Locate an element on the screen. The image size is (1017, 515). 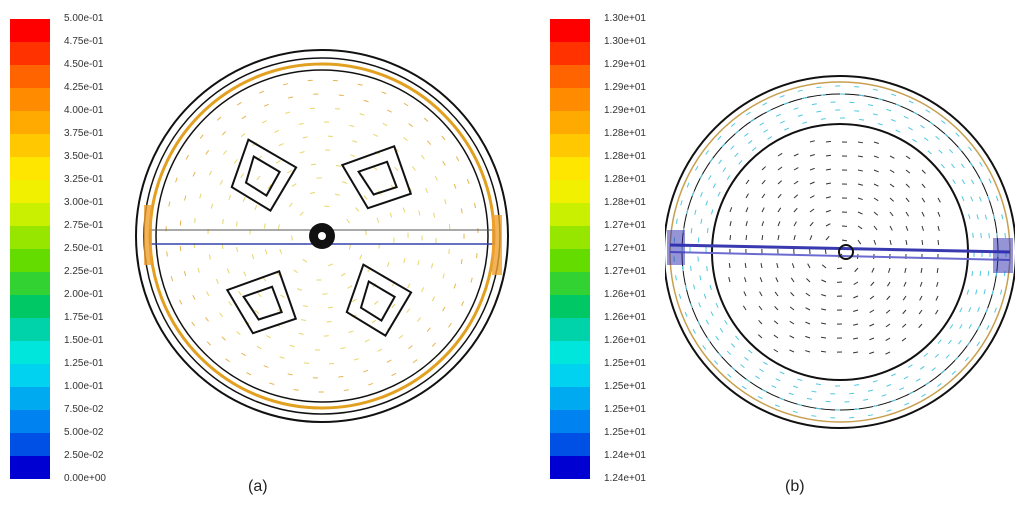
colorbar-tick-label: 1.30e+01 is located at coordinates (625, 41).